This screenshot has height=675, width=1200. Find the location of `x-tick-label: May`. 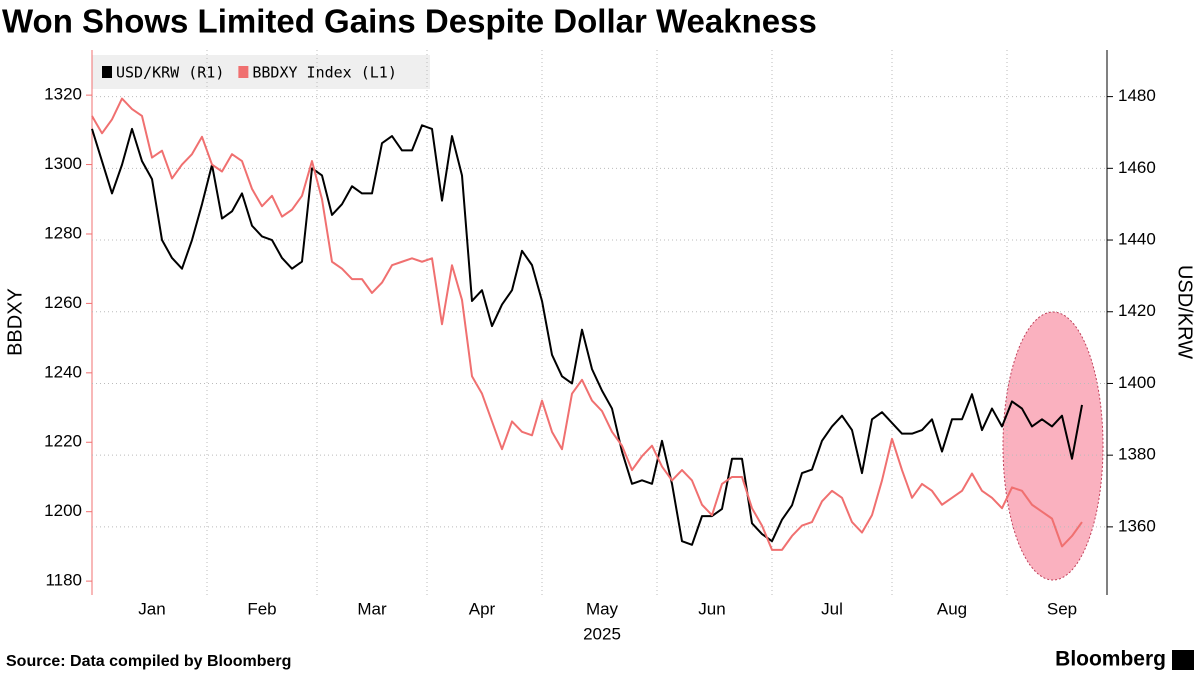

x-tick-label: May is located at coordinates (602, 608).